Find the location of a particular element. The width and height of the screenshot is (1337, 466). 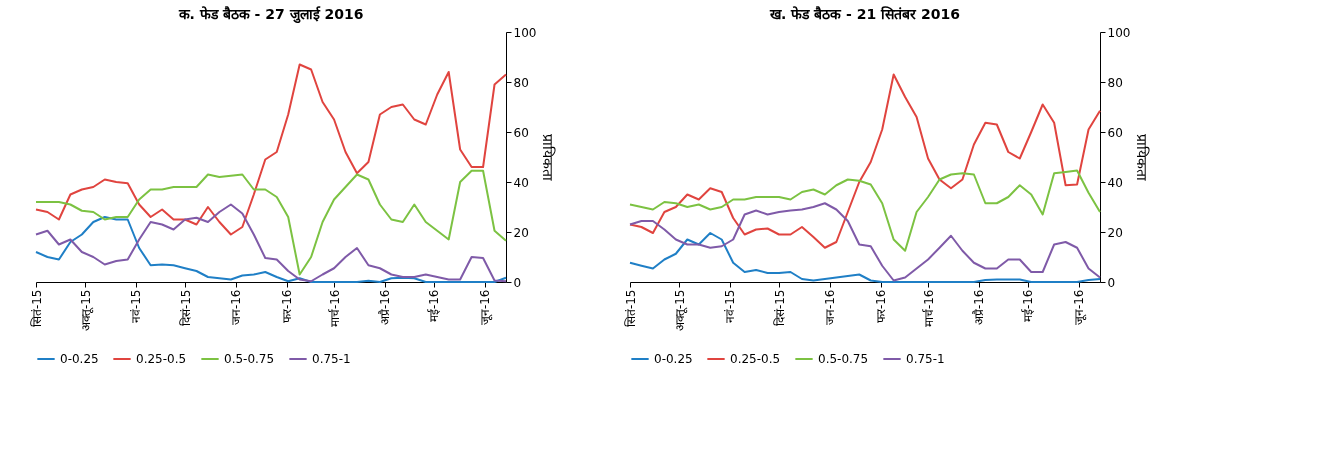

chart-title: क. फेड बैठक - 27 जुलाई 2016 is located at coordinates (270, 15).